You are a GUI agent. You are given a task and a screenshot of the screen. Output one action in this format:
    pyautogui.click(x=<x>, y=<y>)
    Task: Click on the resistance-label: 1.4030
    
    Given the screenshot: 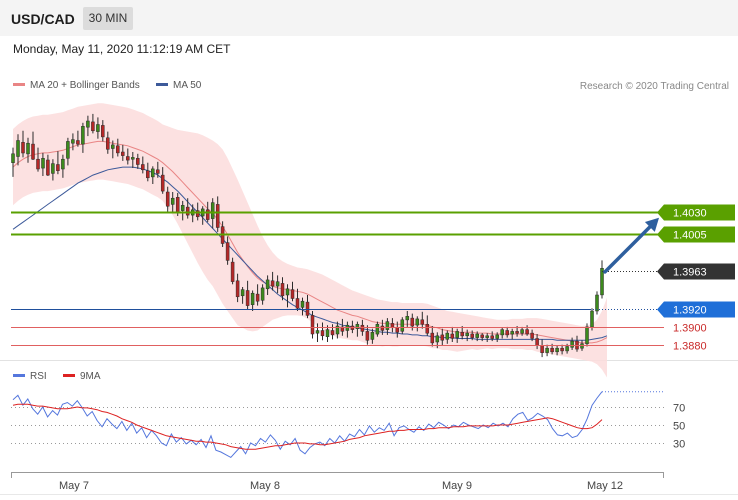 What is the action you would take?
    pyautogui.click(x=690, y=214)
    